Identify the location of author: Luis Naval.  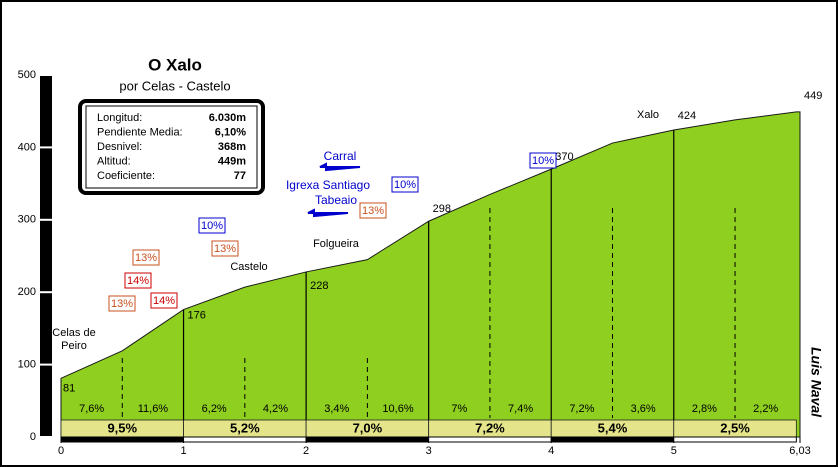
(816, 382).